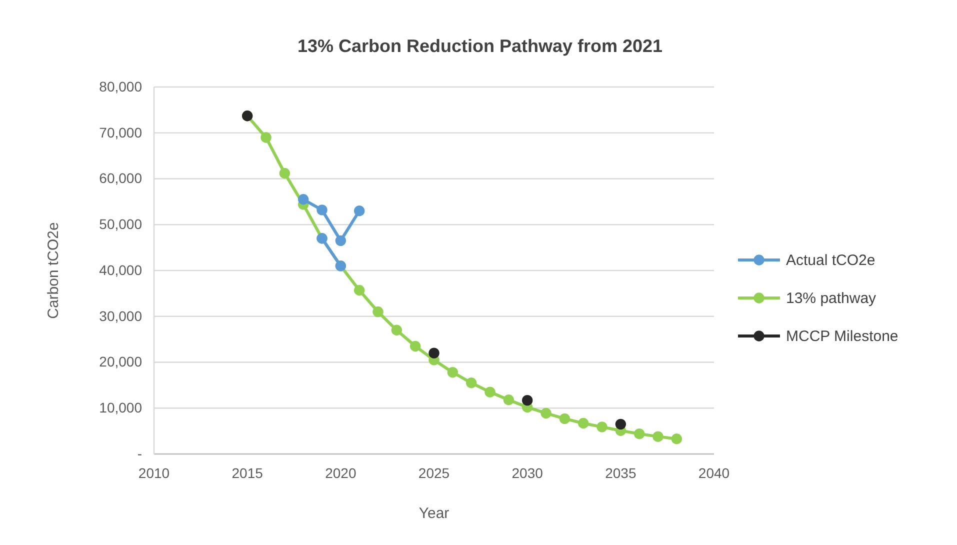 Image resolution: width=957 pixels, height=545 pixels. Describe the element at coordinates (248, 472) in the screenshot. I see `x-tick-label: 2015` at that location.